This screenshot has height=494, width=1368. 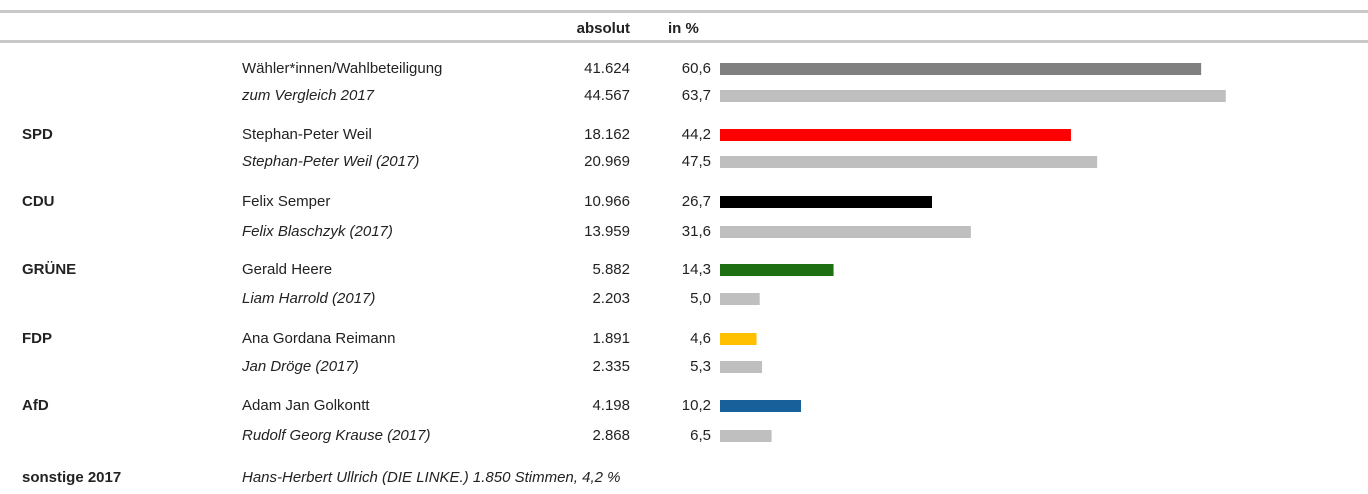 What do you see at coordinates (35, 405) in the screenshot?
I see `party: AfD` at bounding box center [35, 405].